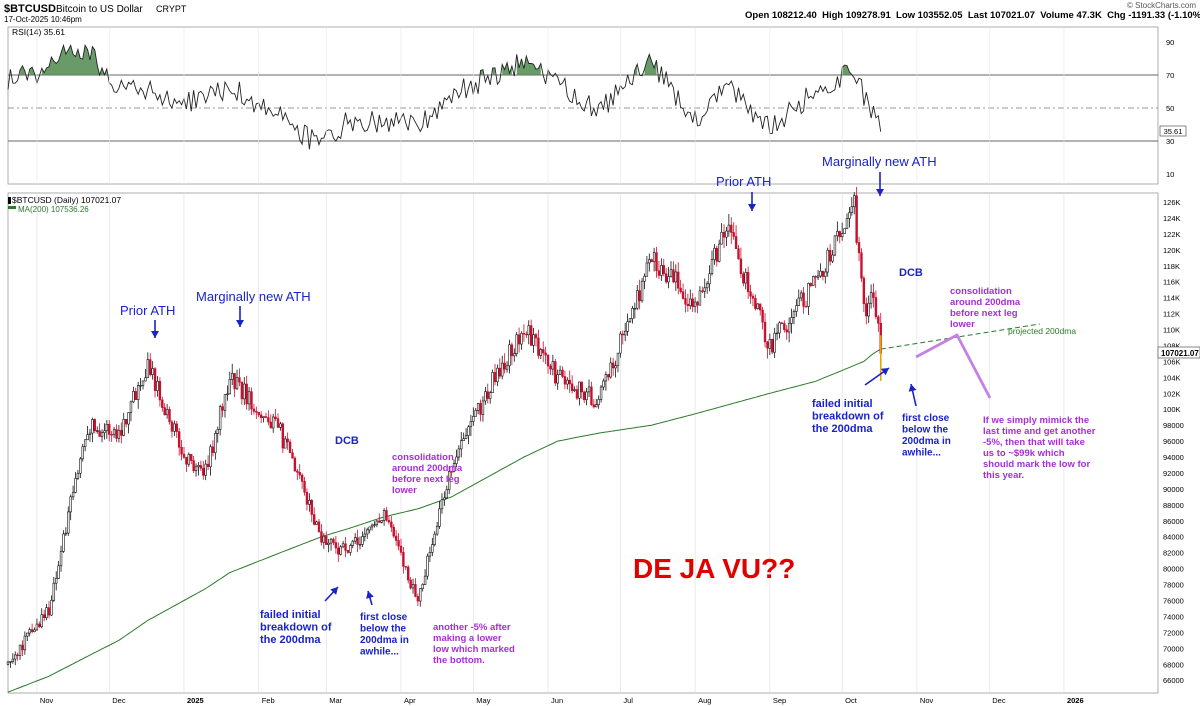 The image size is (1200, 706). What do you see at coordinates (1170, 75) in the screenshot?
I see `rsi-tick-label: 70` at bounding box center [1170, 75].